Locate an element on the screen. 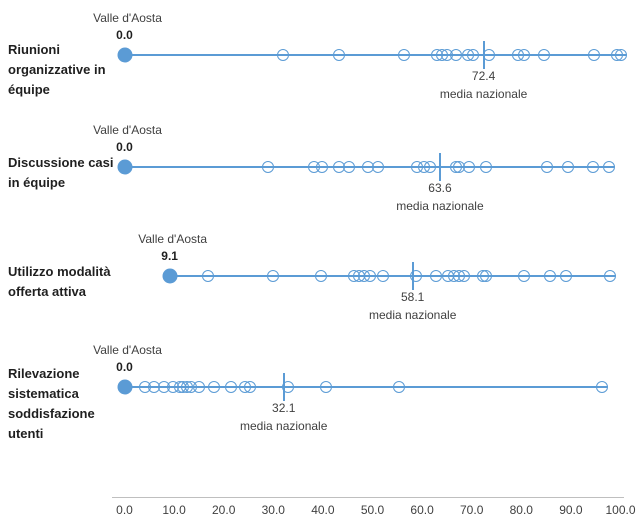 This screenshot has width=643, height=527. row-label-utilizzo: Utilizzo modalità offerta attiva is located at coordinates (59, 281).